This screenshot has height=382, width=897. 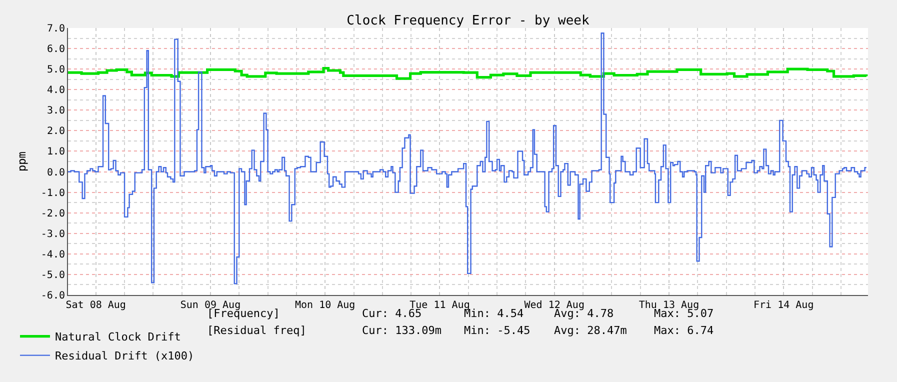 I want to click on y-tick-label: 5.0, so click(x=55, y=70).